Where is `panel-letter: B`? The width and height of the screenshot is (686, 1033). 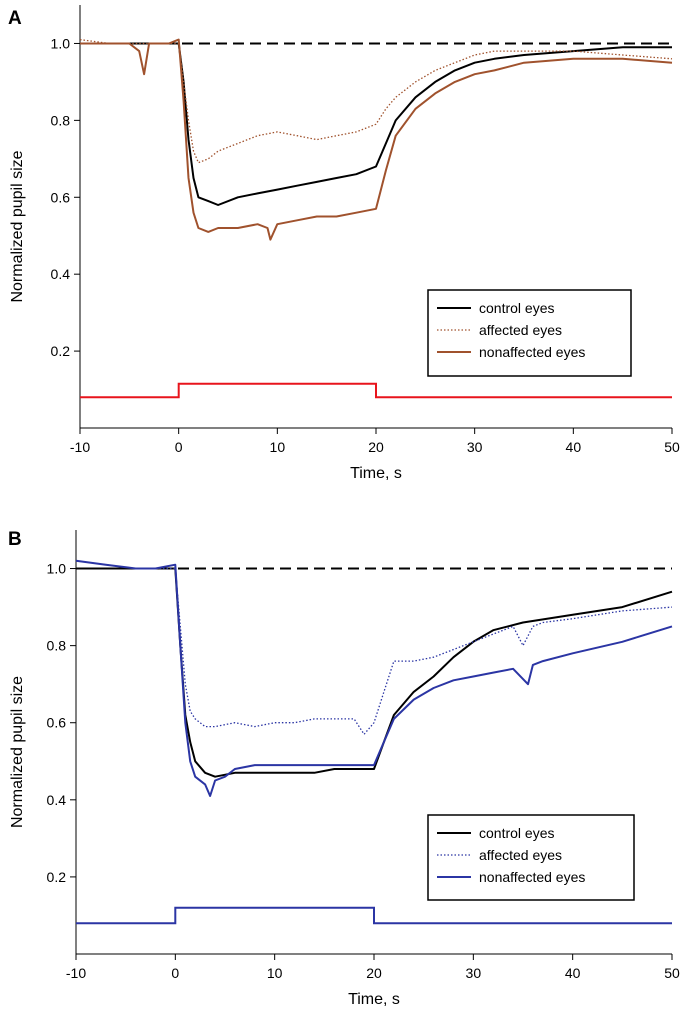 panel-letter: B is located at coordinates (15, 539).